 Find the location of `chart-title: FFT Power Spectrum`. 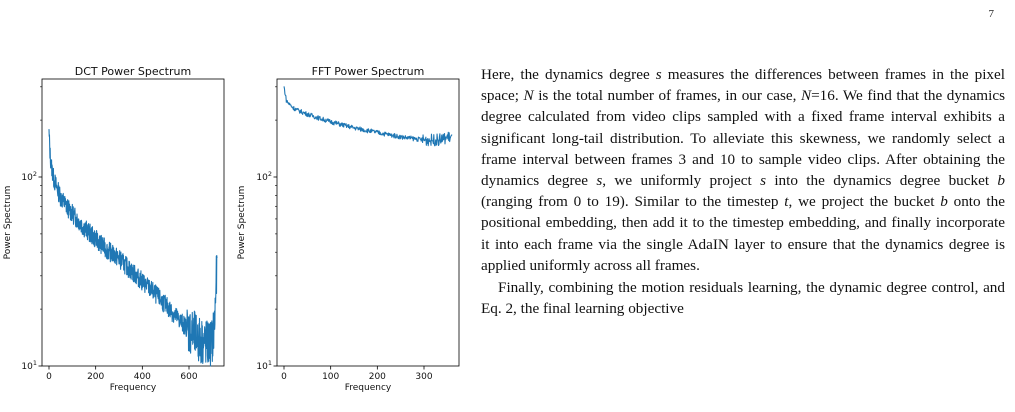

chart-title: FFT Power Spectrum is located at coordinates (368, 71).